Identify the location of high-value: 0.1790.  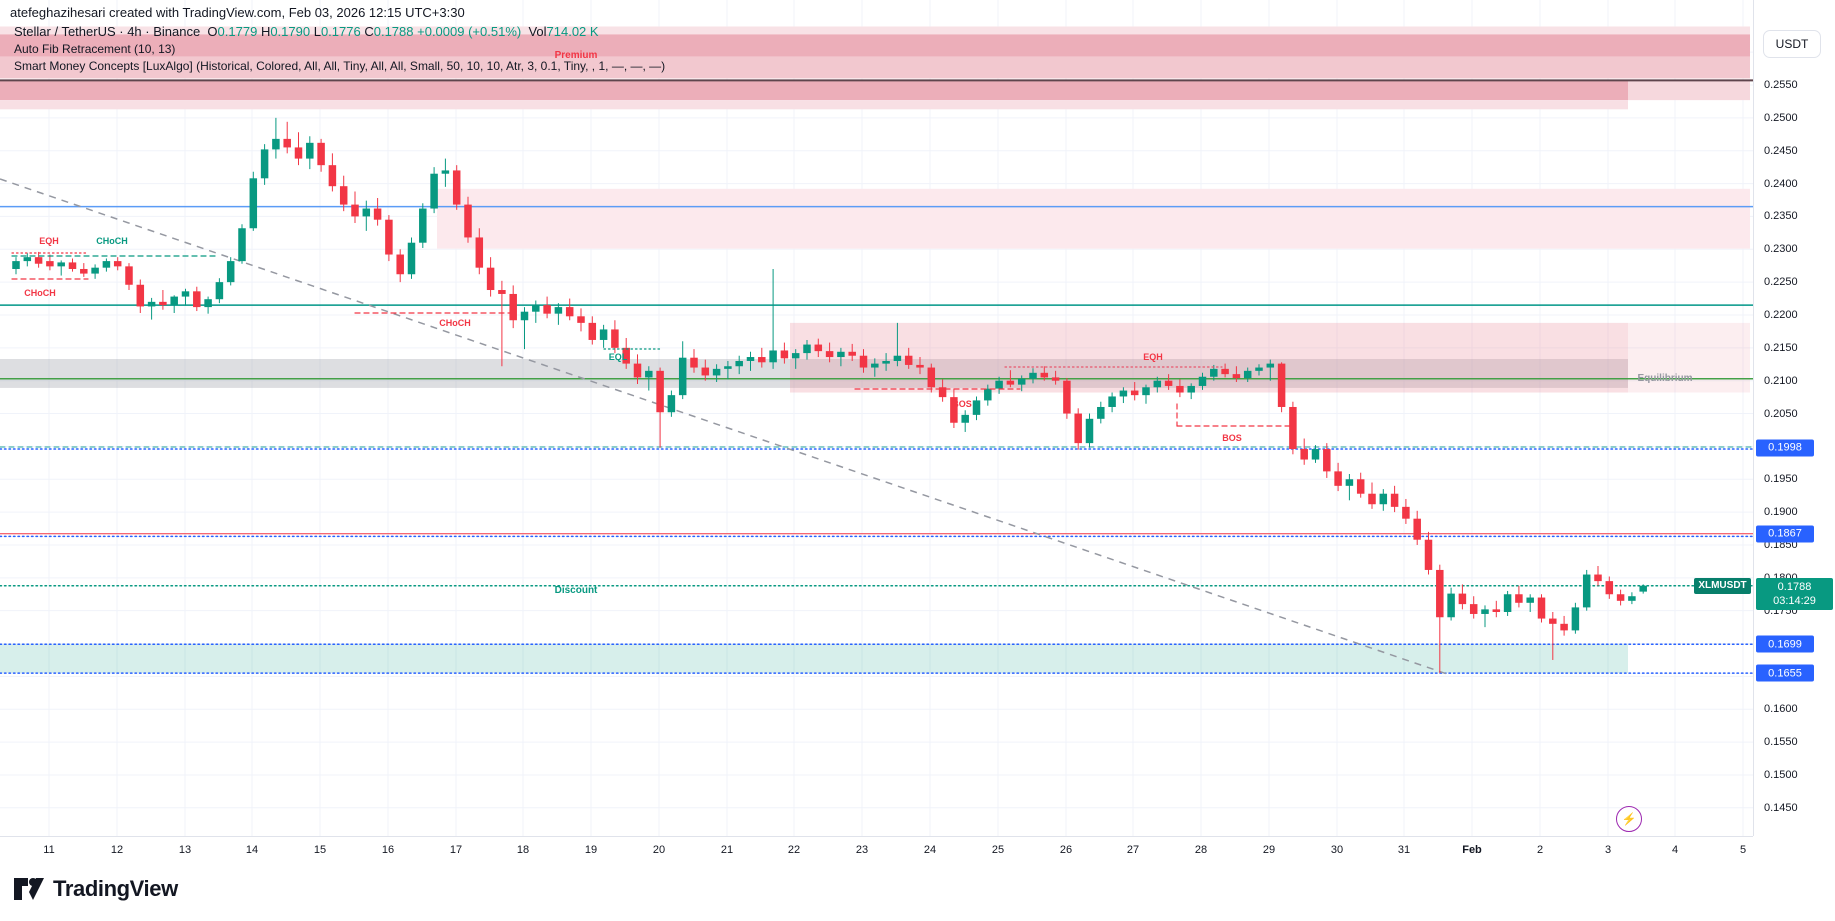
(290, 31).